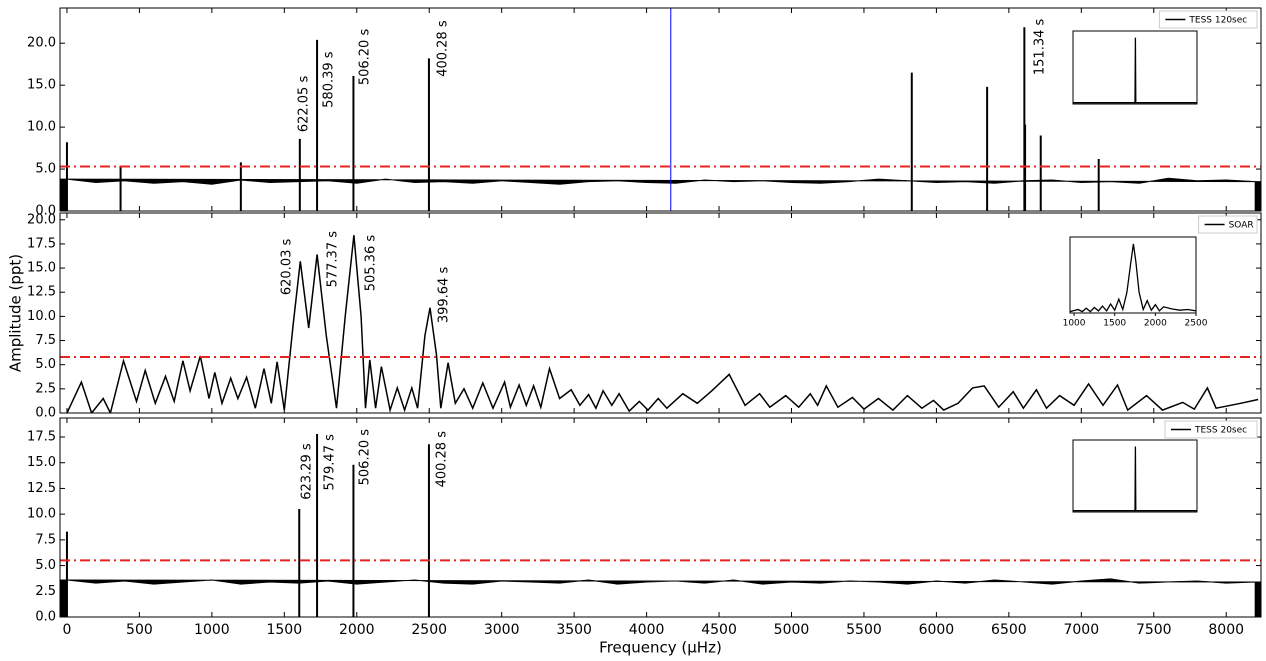 The height and width of the screenshot is (661, 1266). What do you see at coordinates (1196, 324) in the screenshot?
I see `inset-x-tick-label: 2500` at bounding box center [1196, 324].